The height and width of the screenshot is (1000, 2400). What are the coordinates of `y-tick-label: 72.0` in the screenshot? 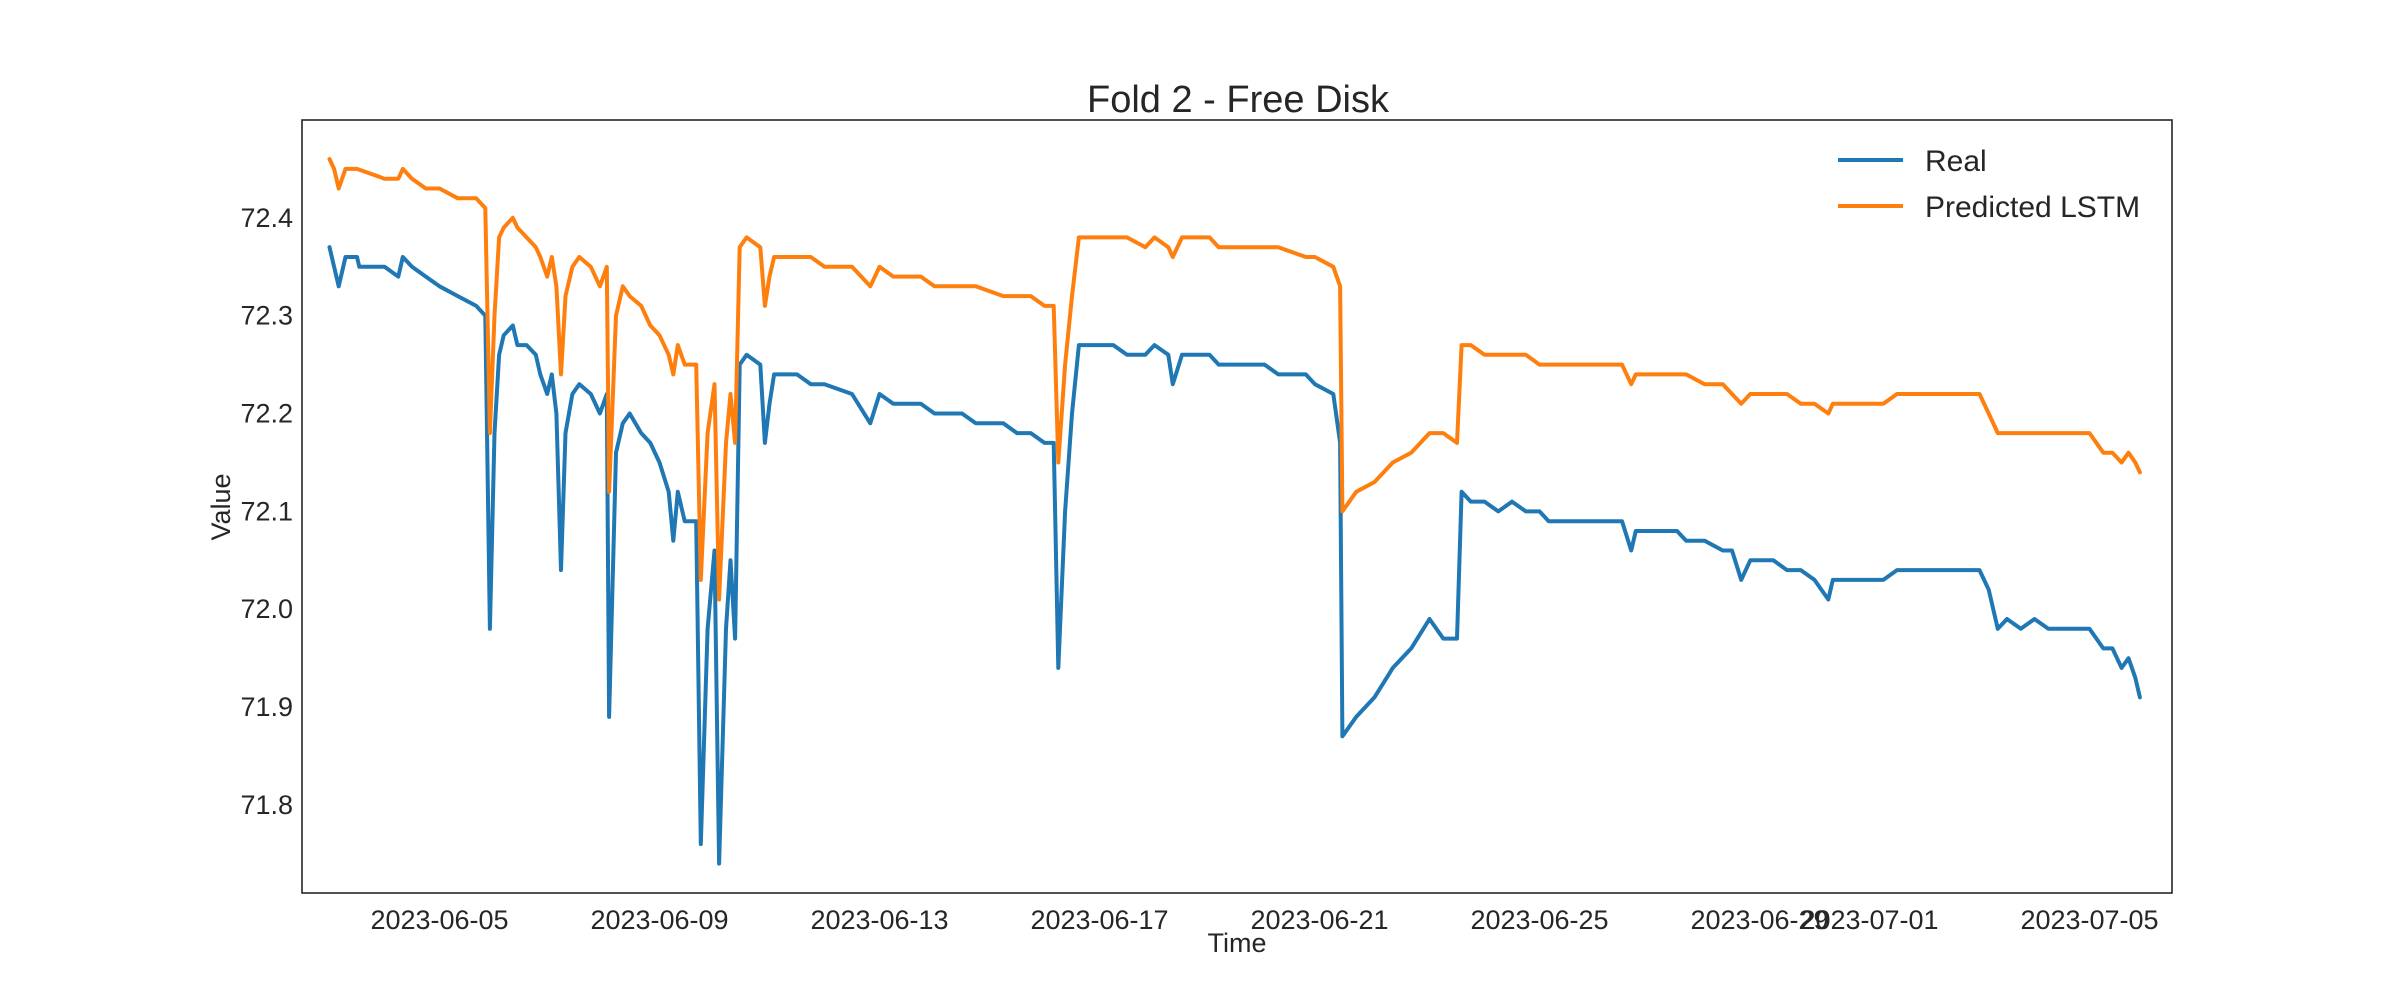 It's located at (266, 609).